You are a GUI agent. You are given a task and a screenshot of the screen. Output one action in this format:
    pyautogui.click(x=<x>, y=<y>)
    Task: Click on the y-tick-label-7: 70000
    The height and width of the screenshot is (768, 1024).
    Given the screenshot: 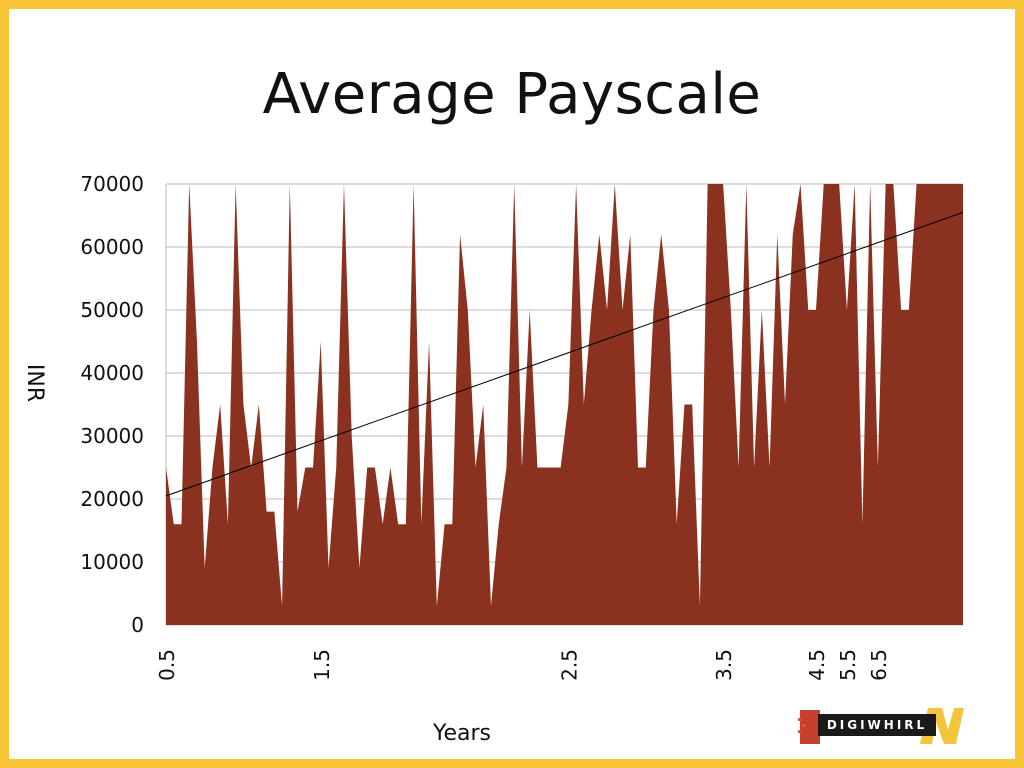 What is the action you would take?
    pyautogui.click(x=112, y=184)
    